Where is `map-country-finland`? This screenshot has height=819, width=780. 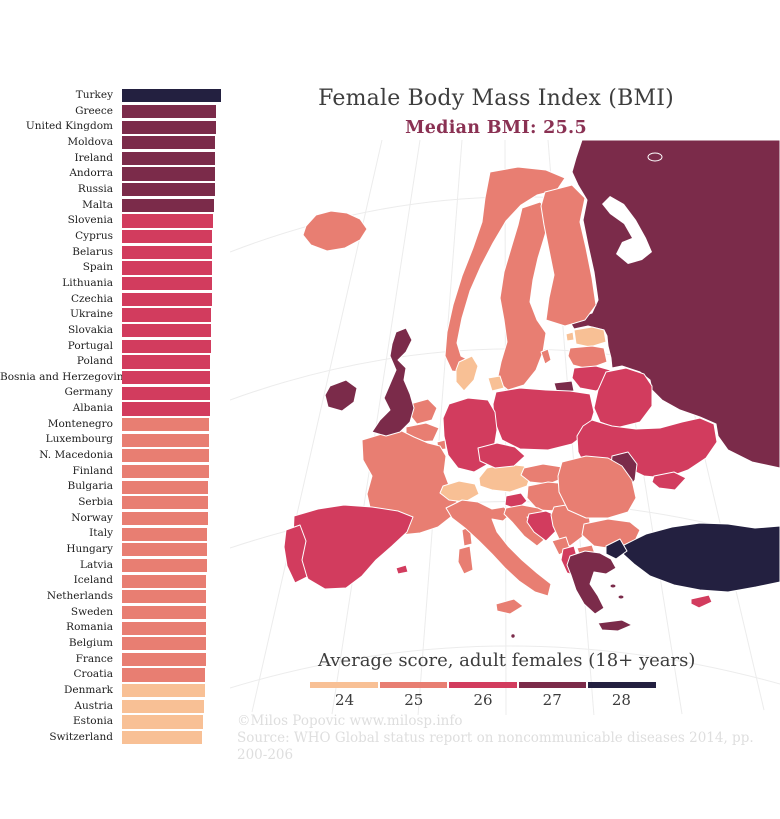
map-country-finland is located at coordinates (568, 255).